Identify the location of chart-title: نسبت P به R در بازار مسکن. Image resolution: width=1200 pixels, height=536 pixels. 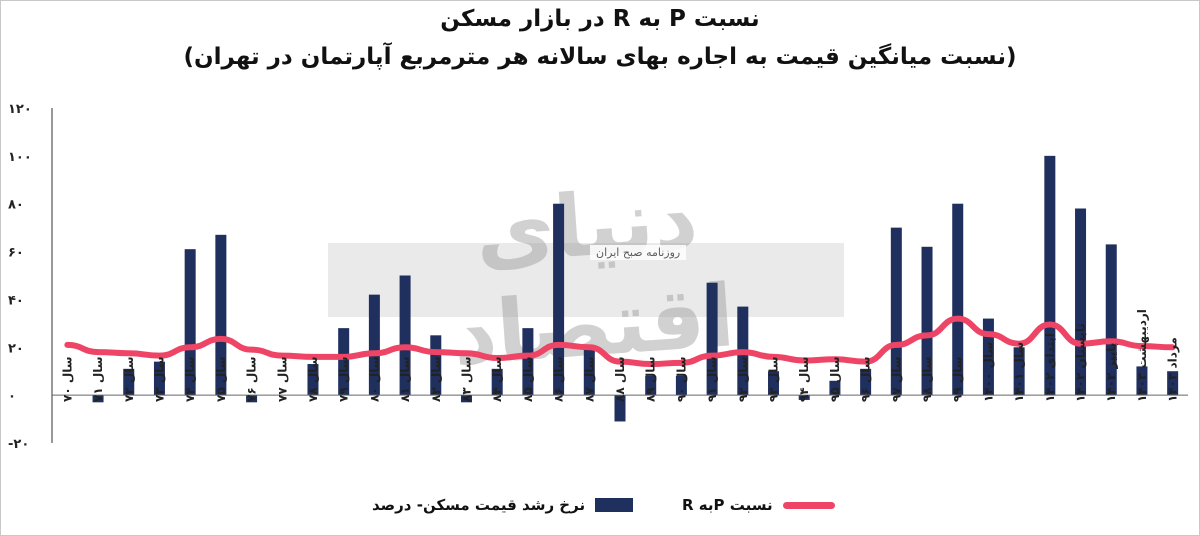
(600, 19).